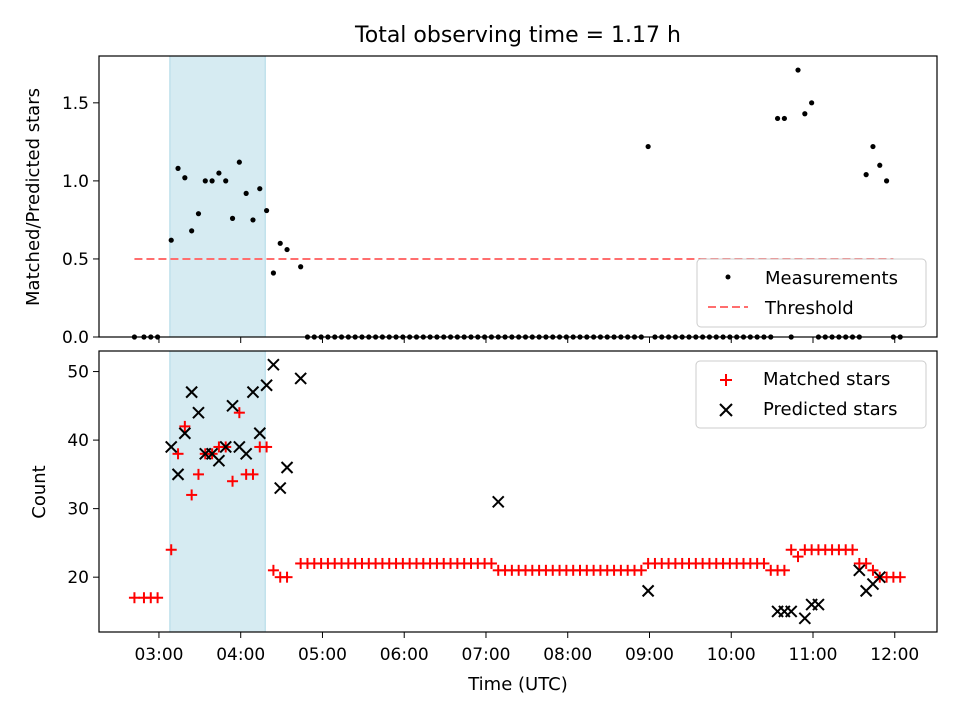 The image size is (960, 720). I want to click on x-tick-label: 10:00, so click(731, 655).